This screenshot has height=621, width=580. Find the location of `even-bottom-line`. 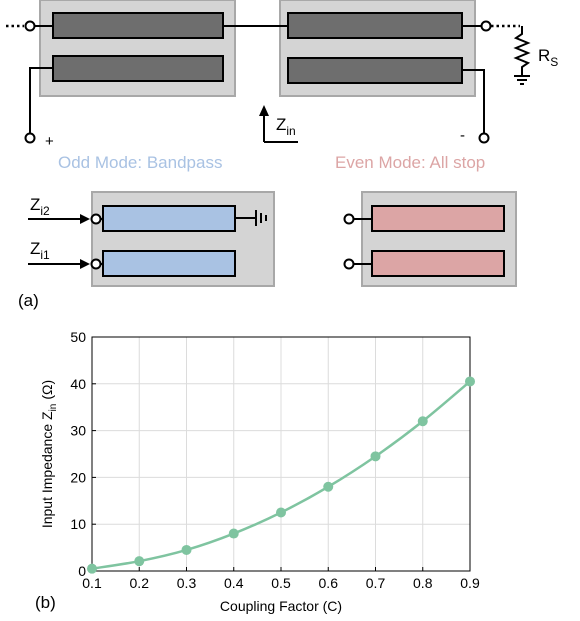

even-bottom-line is located at coordinates (438, 263).